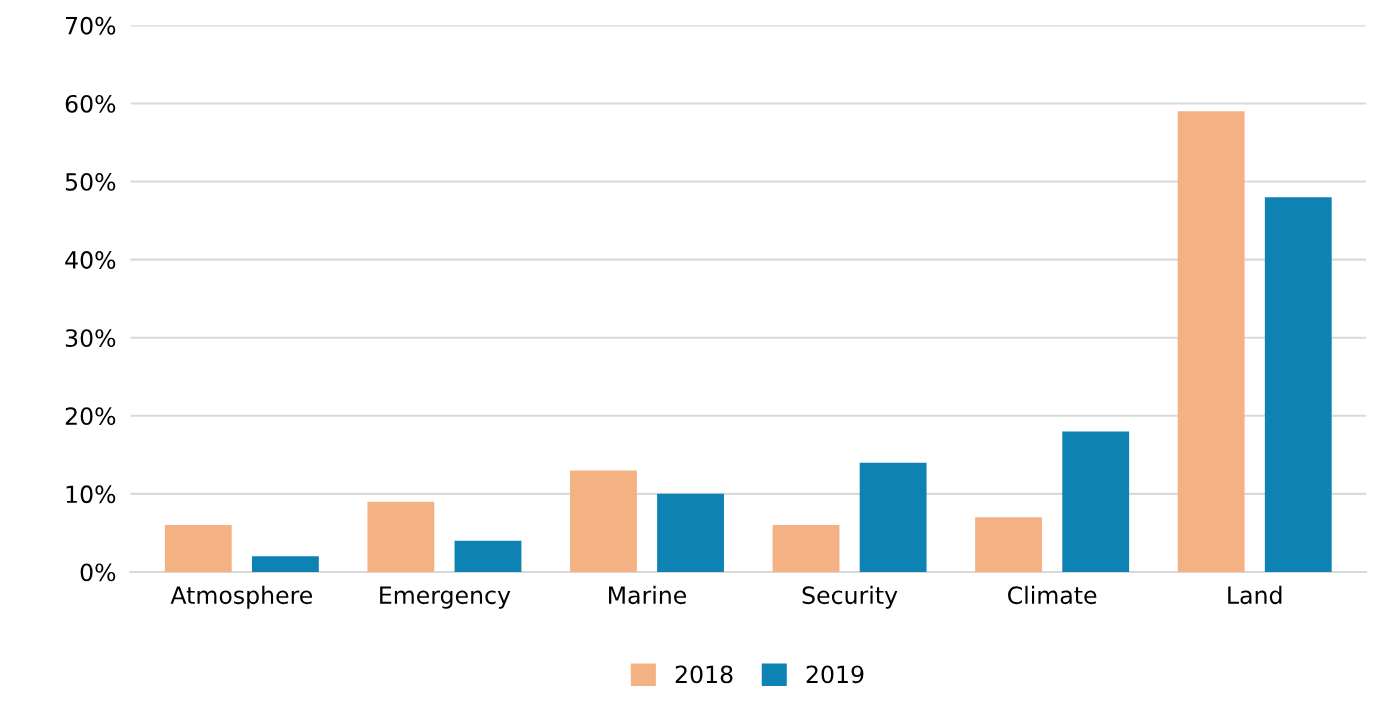  I want to click on y-tick-label: 50%, so click(90, 181).